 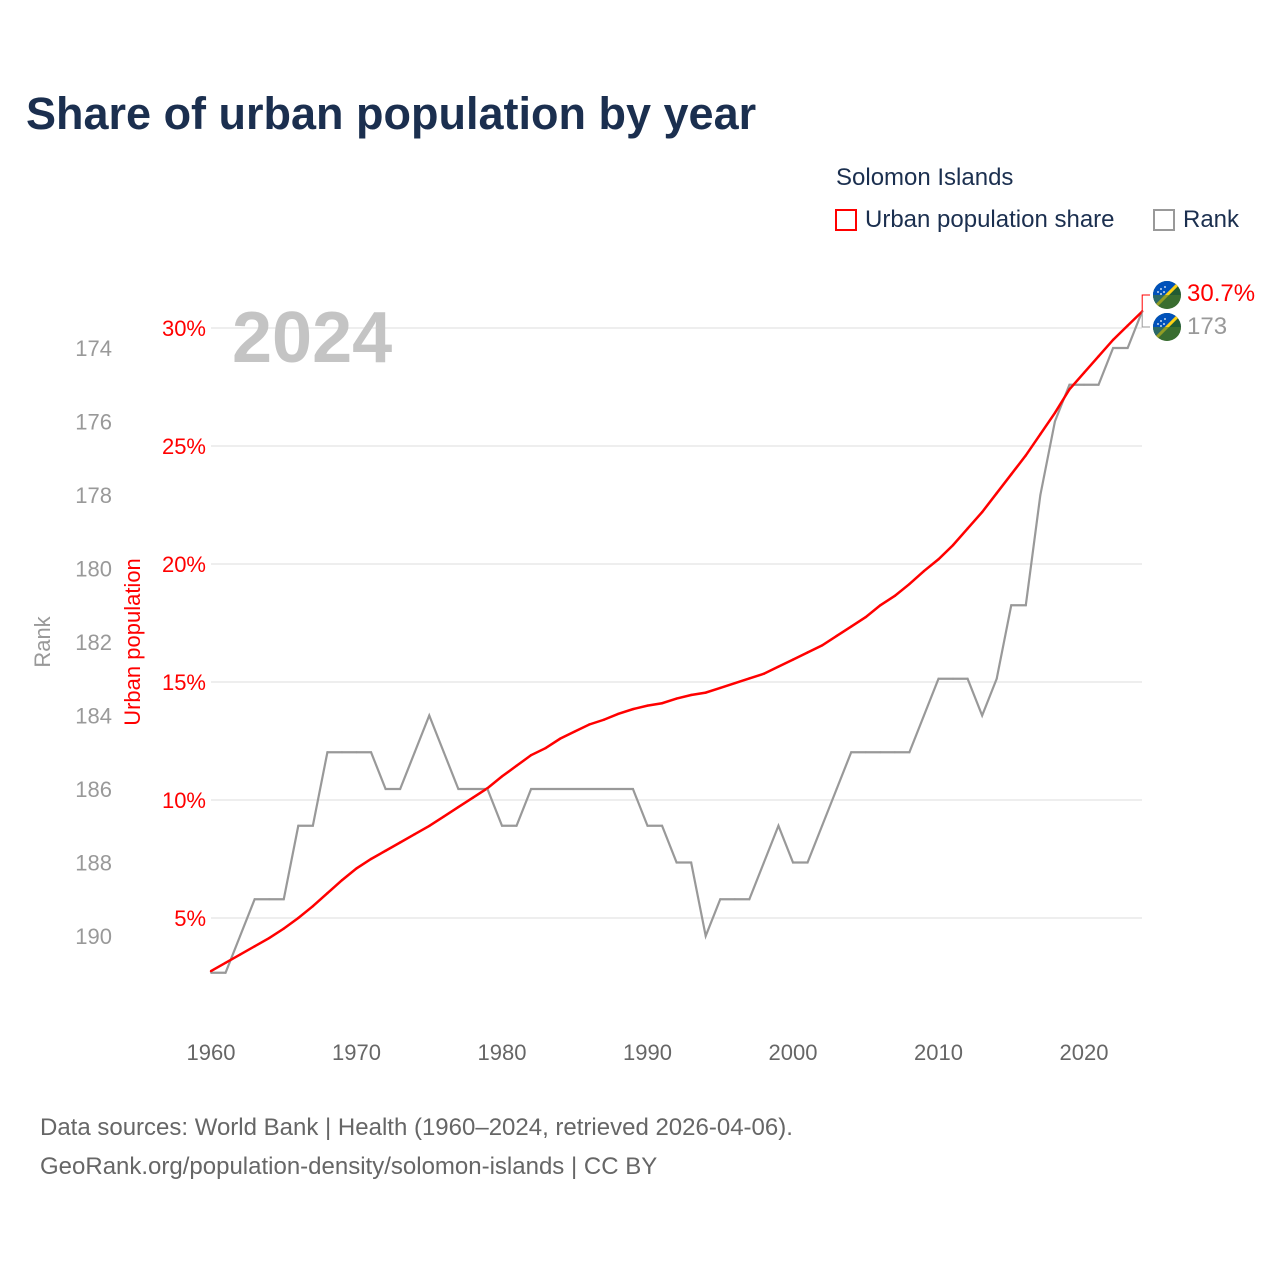 I want to click on urban-tick-label: 5%, so click(x=190, y=918).